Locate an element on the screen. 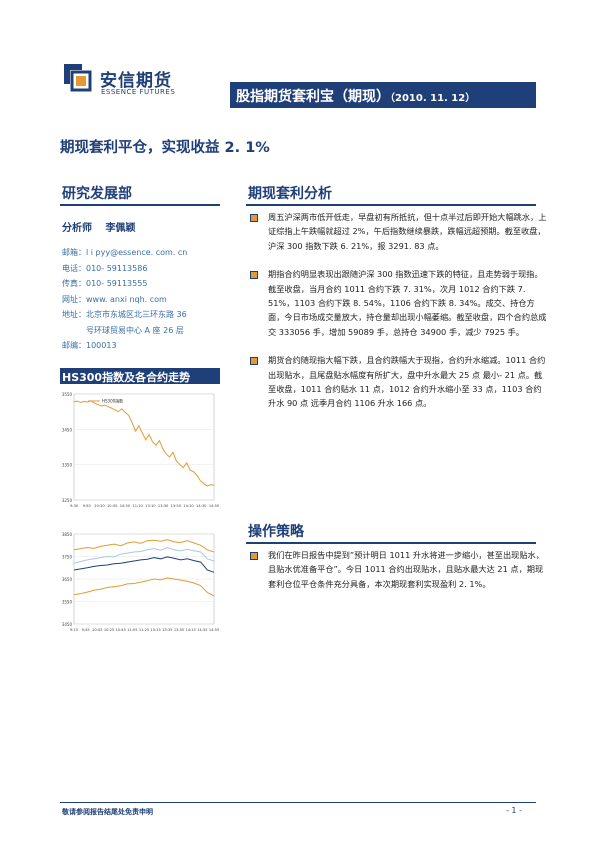 Image resolution: width=596 pixels, height=842 pixels. contact-address: 地址：北京市东城区北三环东路 36 is located at coordinates (124, 314).